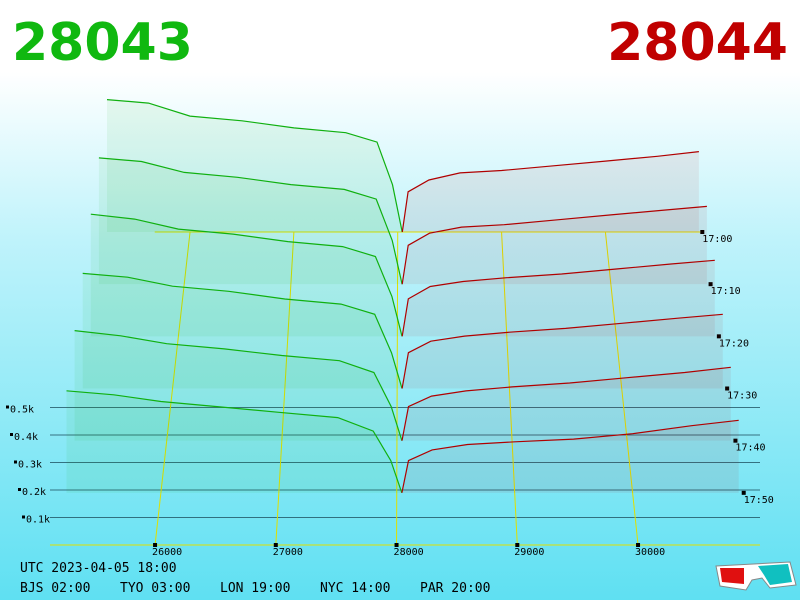 The height and width of the screenshot is (600, 800). I want to click on time-tick-label: 17:00, so click(717, 239).